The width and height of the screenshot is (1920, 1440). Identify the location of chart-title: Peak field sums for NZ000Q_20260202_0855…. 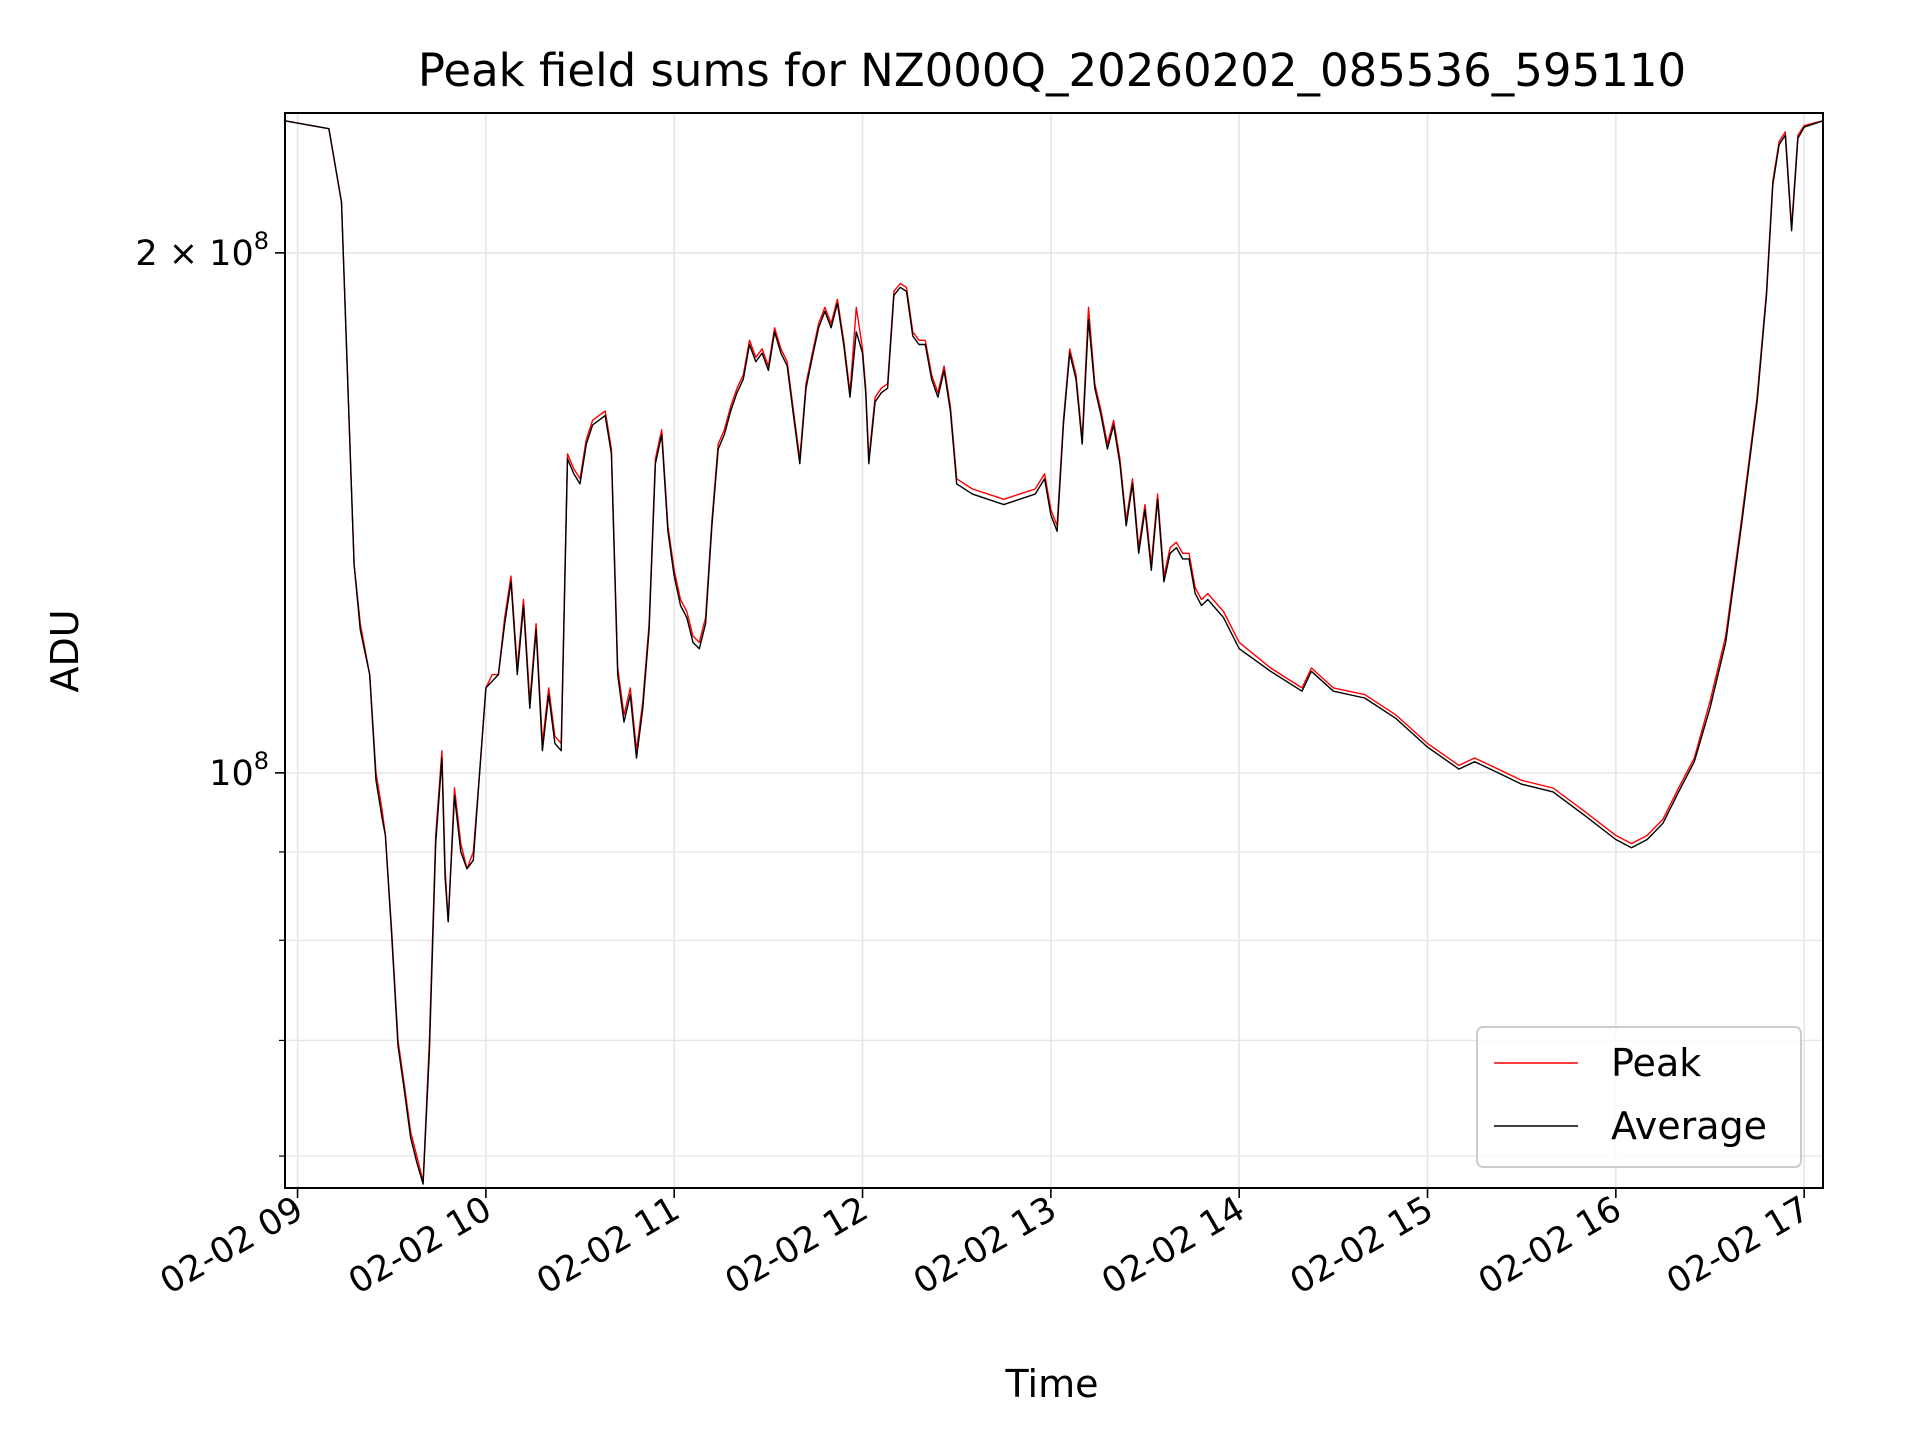
(1052, 70).